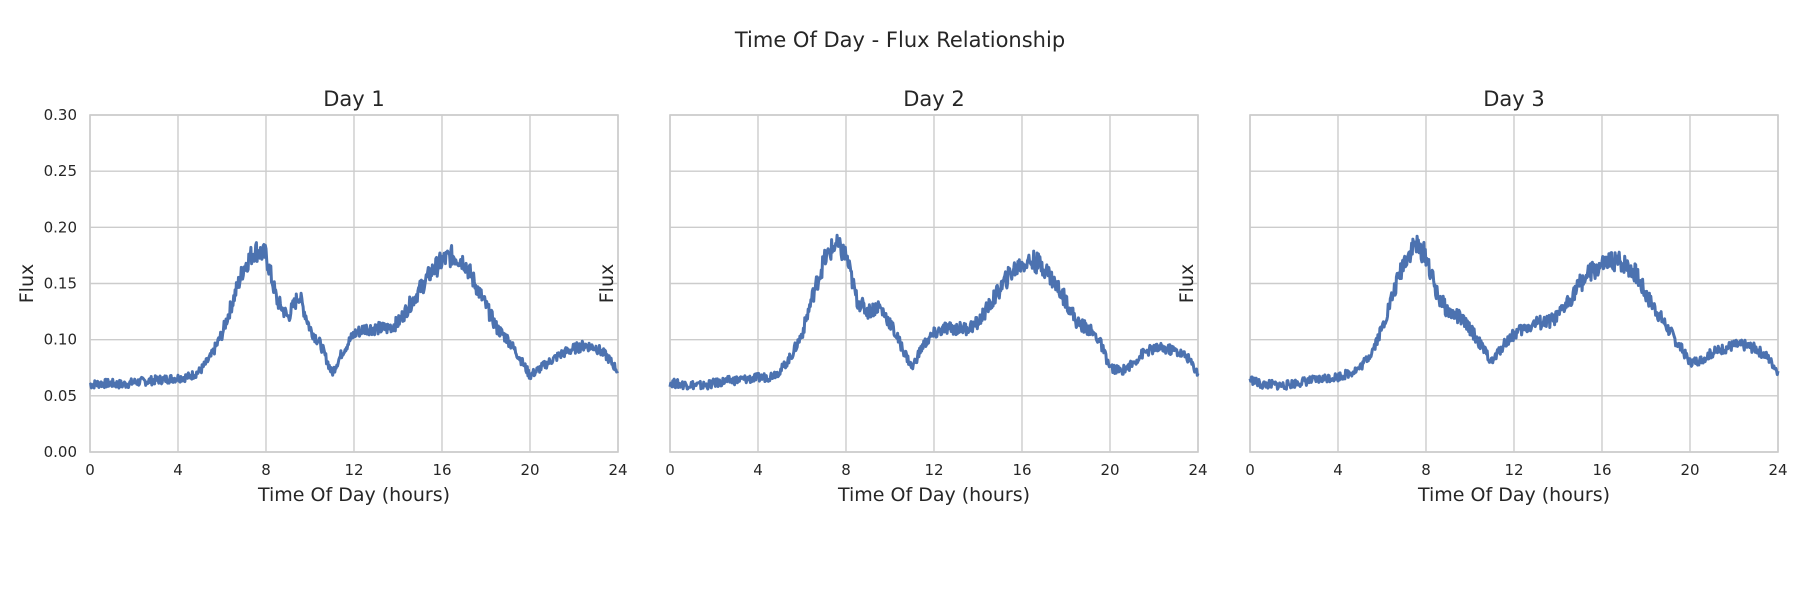 The image size is (1800, 600). Describe the element at coordinates (60, 171) in the screenshot. I see `y-tick-label: 0.25` at that location.